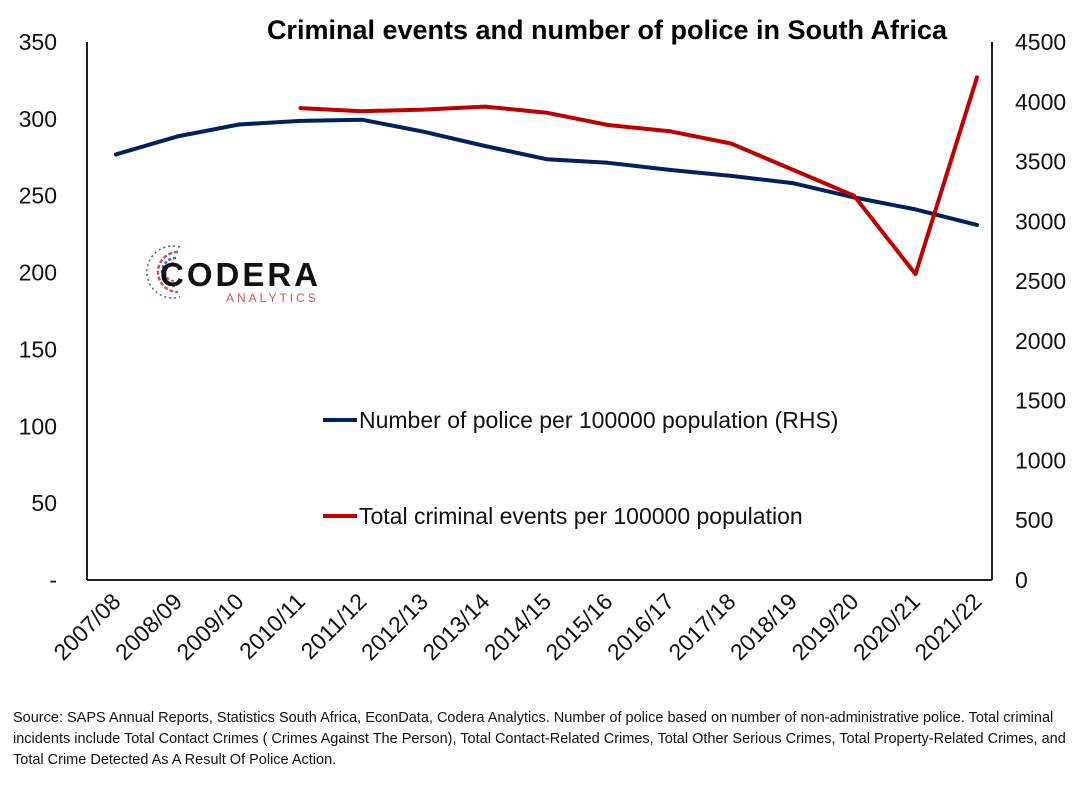 The width and height of the screenshot is (1080, 785). I want to click on right-tick-label: 3500, so click(1040, 162).